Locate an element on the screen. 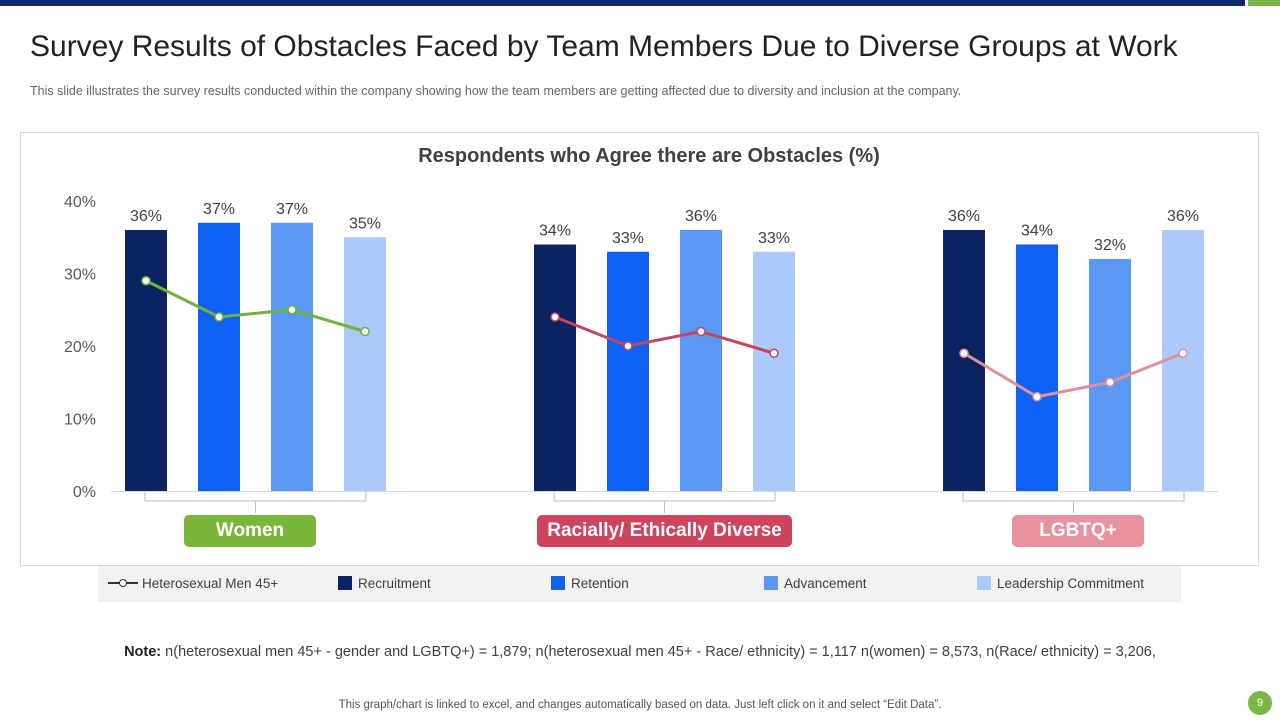 The width and height of the screenshot is (1280, 720). legend-item-leadership-commitment: Leadership Commitment is located at coordinates (1060, 584).